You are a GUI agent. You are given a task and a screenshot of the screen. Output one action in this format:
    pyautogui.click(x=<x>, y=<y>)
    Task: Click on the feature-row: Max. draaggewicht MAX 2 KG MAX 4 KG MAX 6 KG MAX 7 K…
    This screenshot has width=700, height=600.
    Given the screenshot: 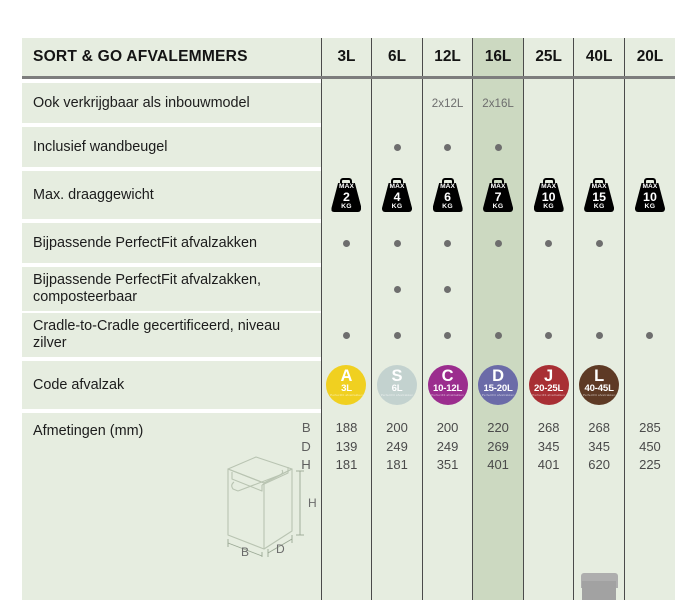 What is the action you would take?
    pyautogui.click(x=348, y=195)
    